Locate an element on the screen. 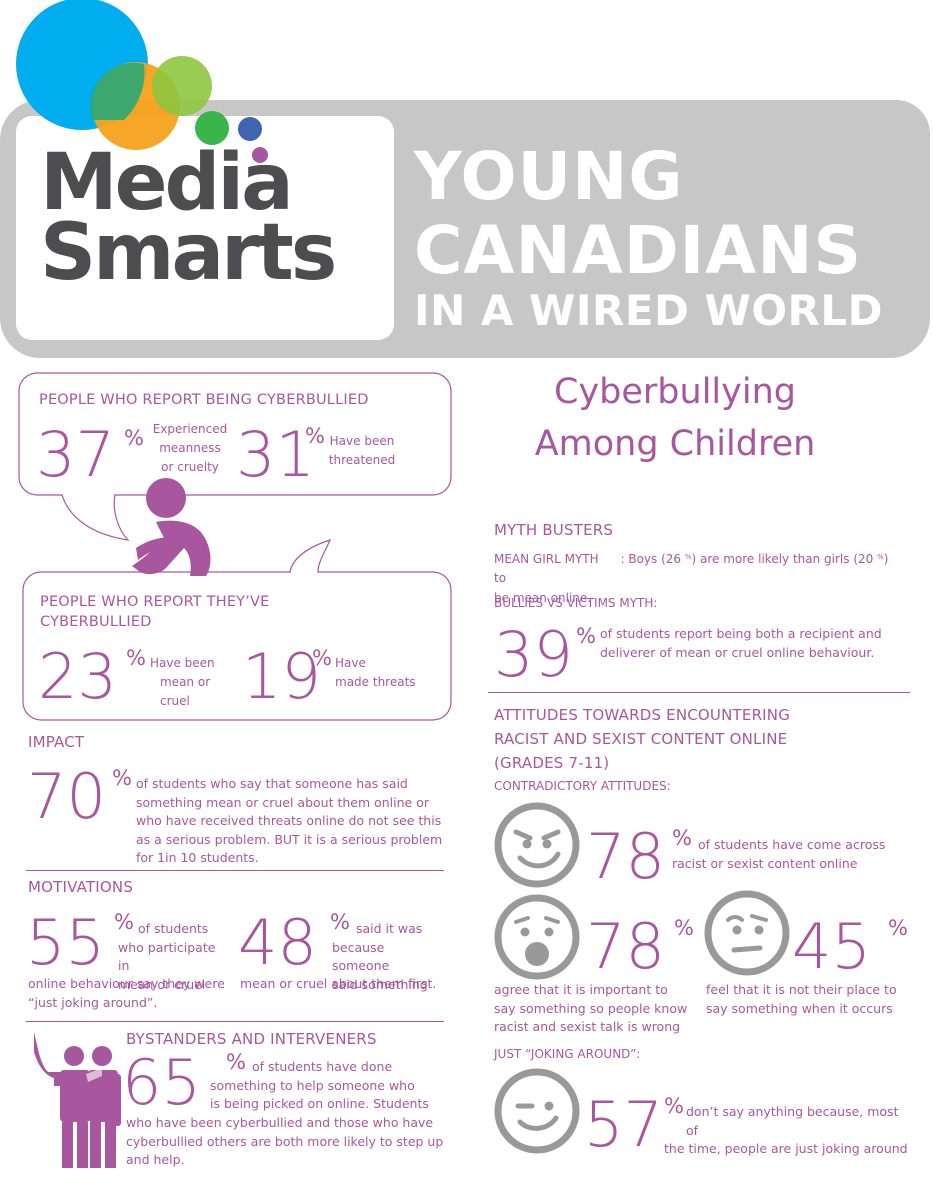 This screenshot has width=933, height=1200. magenta-dot is located at coordinates (260, 155).